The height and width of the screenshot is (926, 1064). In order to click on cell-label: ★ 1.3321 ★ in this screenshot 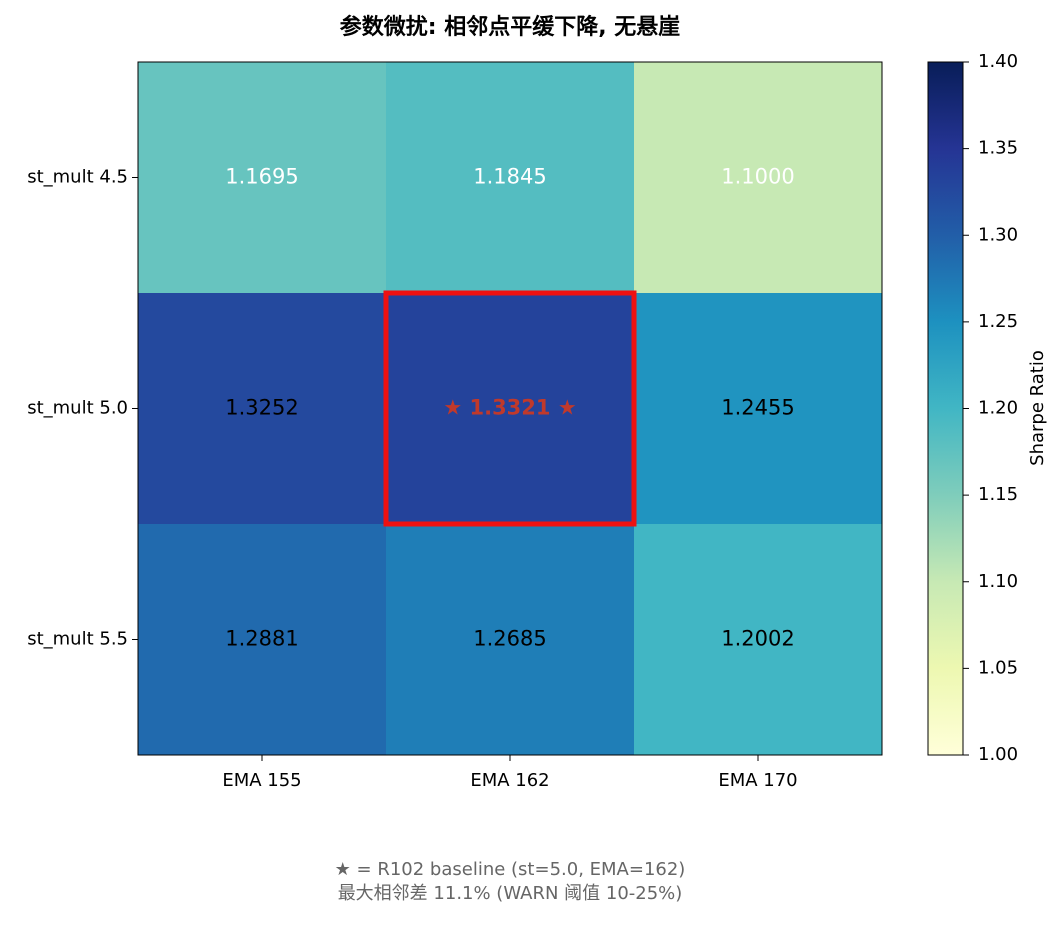, I will do `click(509, 408)`.